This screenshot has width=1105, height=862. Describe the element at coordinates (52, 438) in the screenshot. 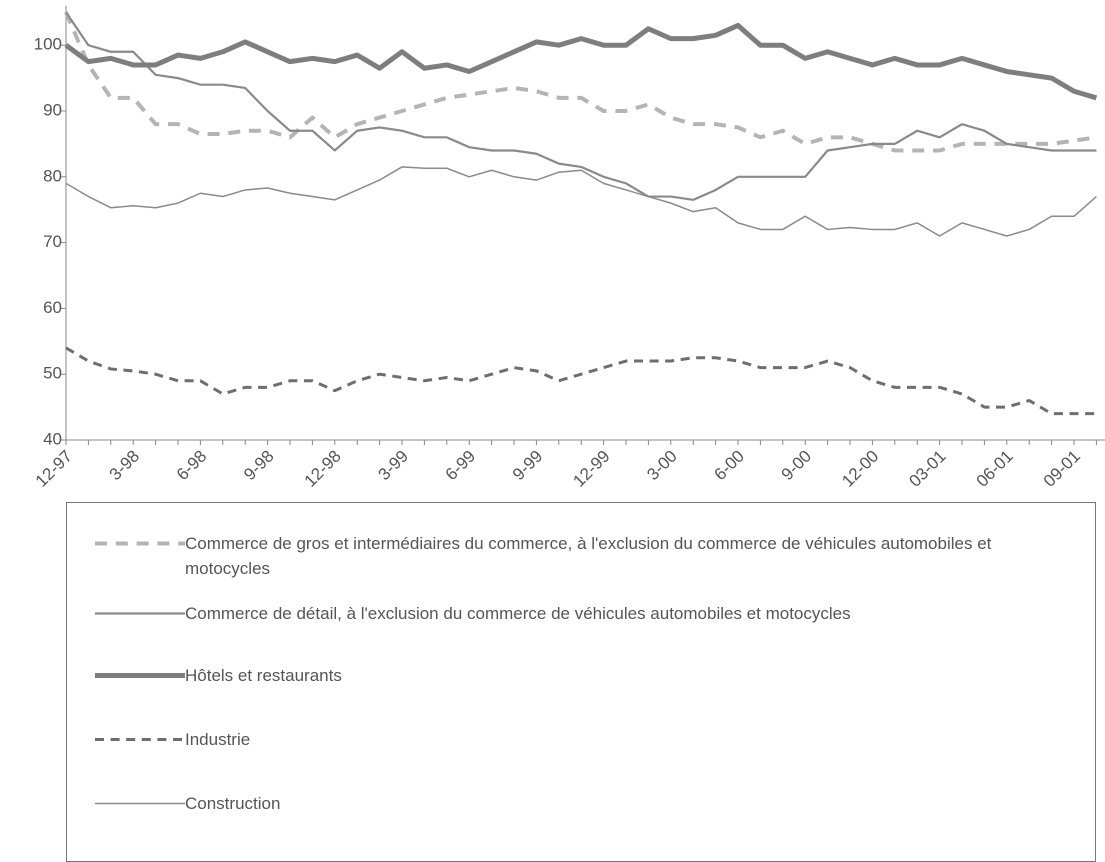

I see `y-tick-label: 40` at that location.